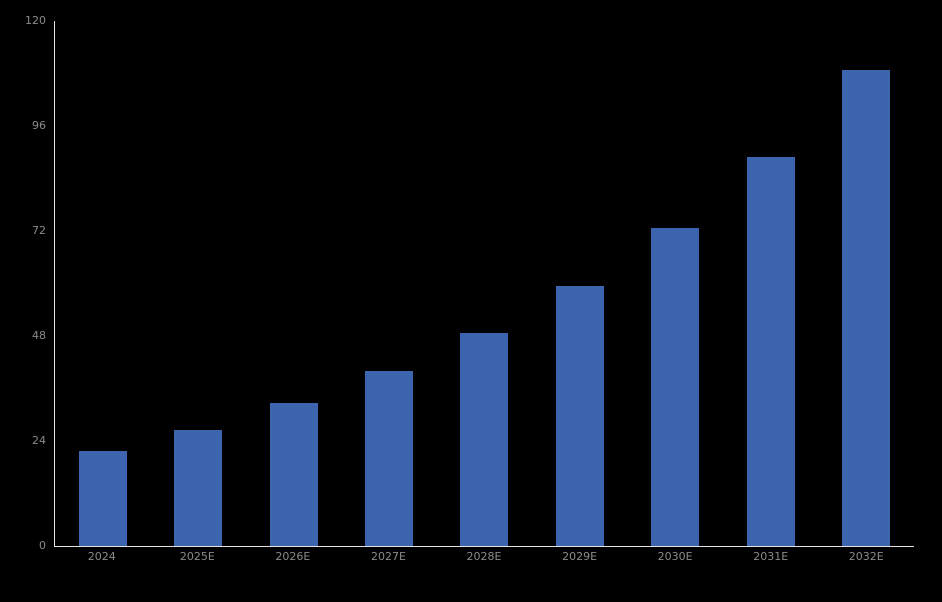 Image resolution: width=942 pixels, height=602 pixels. What do you see at coordinates (579, 416) in the screenshot?
I see `bar-2029E` at bounding box center [579, 416].